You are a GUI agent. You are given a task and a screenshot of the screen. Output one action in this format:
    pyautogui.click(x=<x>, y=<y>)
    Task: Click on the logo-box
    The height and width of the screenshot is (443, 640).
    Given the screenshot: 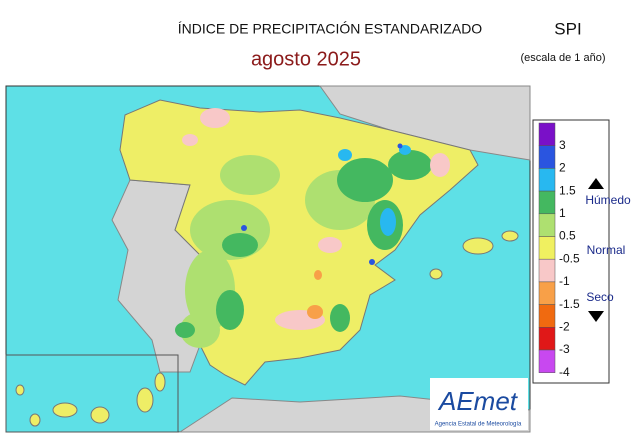 What is the action you would take?
    pyautogui.click(x=479, y=404)
    